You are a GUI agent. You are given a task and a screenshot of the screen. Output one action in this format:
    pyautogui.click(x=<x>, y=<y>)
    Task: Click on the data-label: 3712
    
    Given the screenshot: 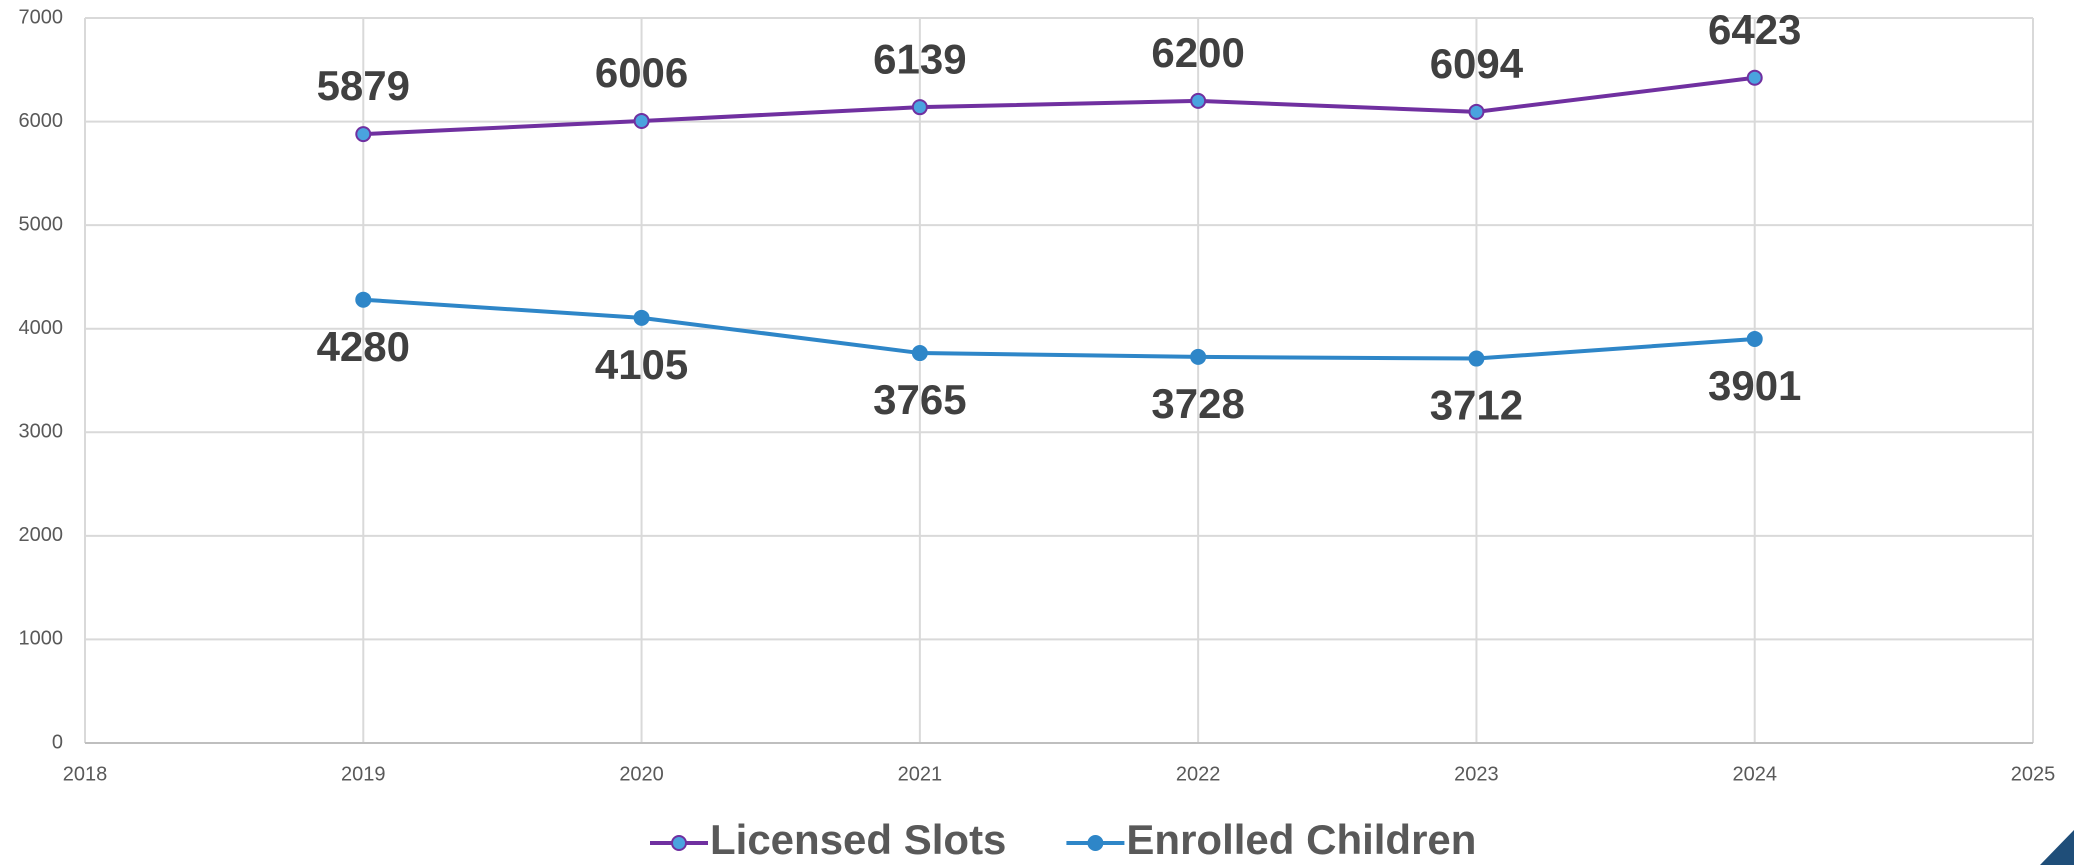 What is the action you would take?
    pyautogui.click(x=1476, y=405)
    